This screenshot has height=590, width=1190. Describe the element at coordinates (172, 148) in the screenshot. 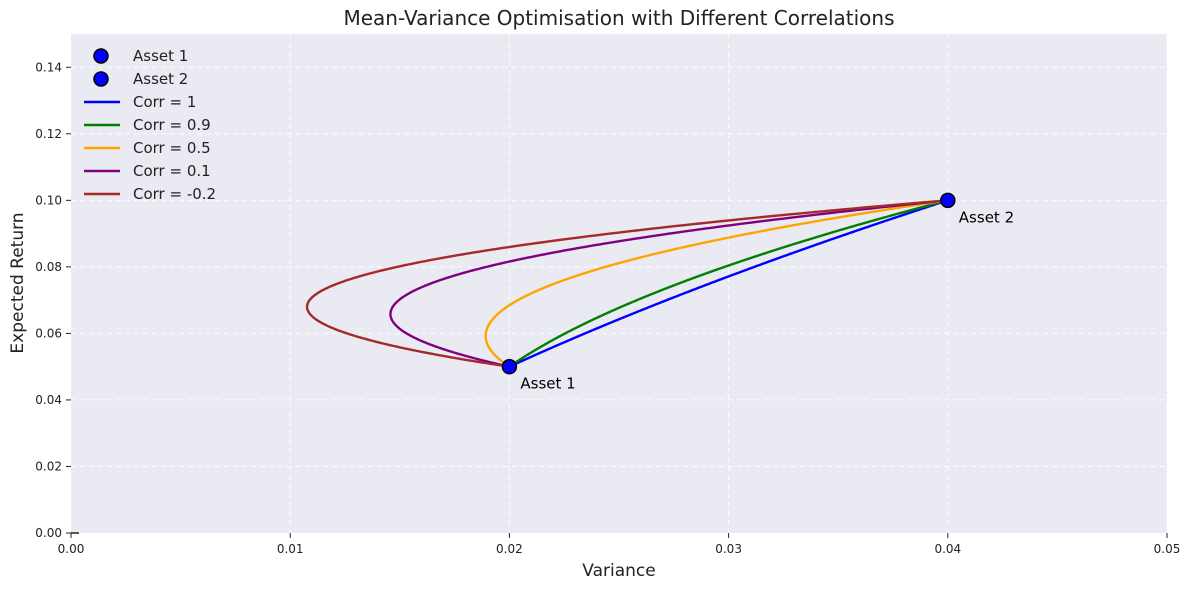

I see `legend-label: Corr = 0.5` at that location.